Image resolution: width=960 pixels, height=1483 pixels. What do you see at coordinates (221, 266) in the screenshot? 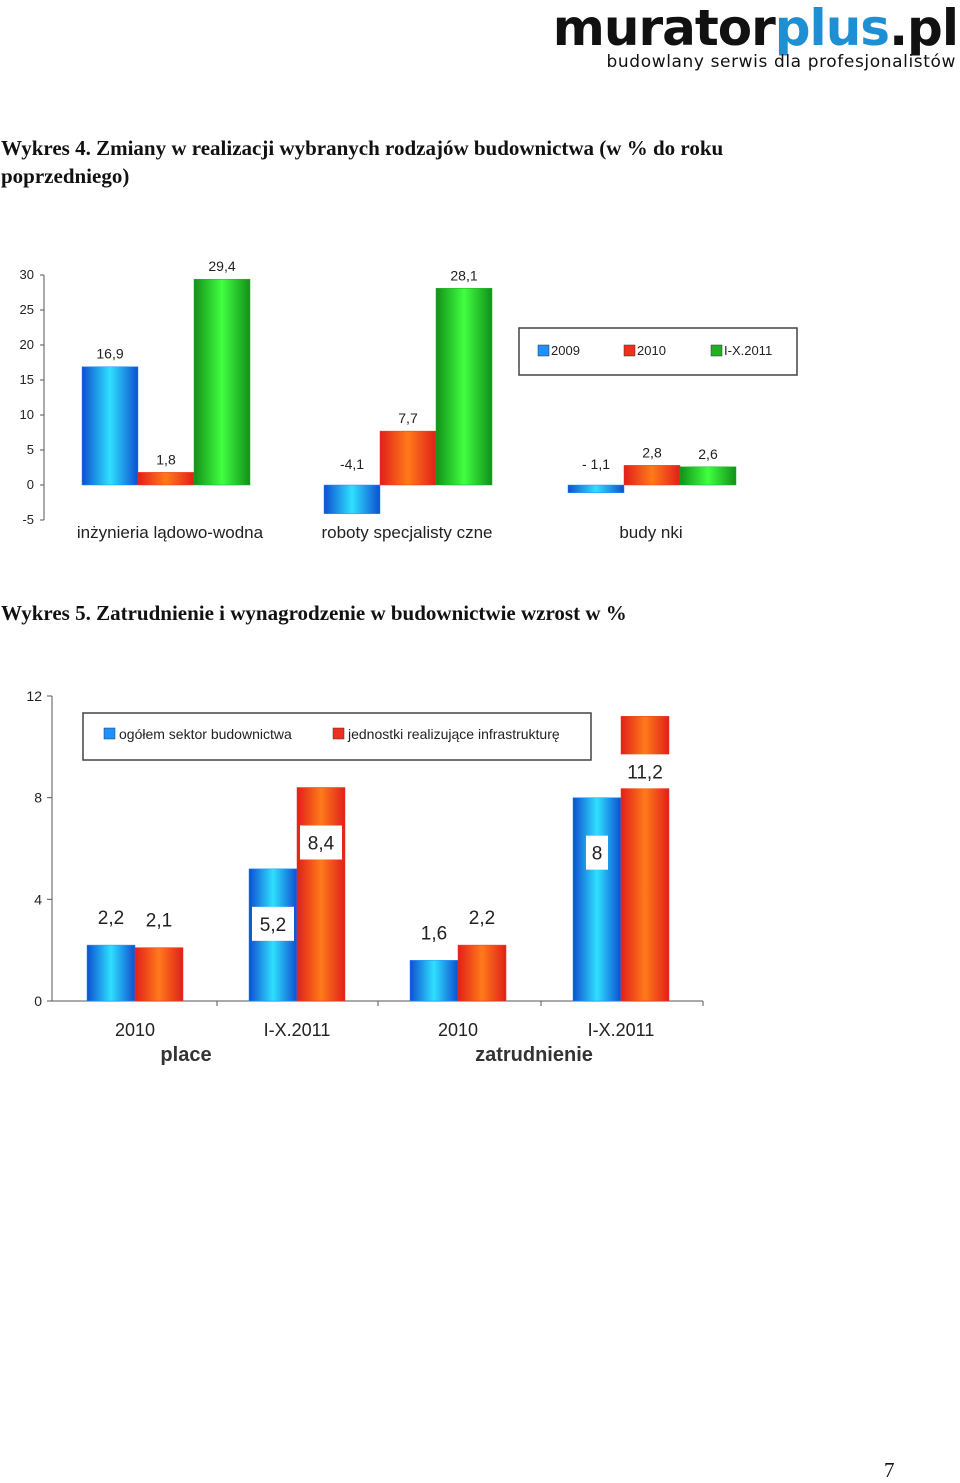
I see `c1-data-label: 29,4` at bounding box center [221, 266].